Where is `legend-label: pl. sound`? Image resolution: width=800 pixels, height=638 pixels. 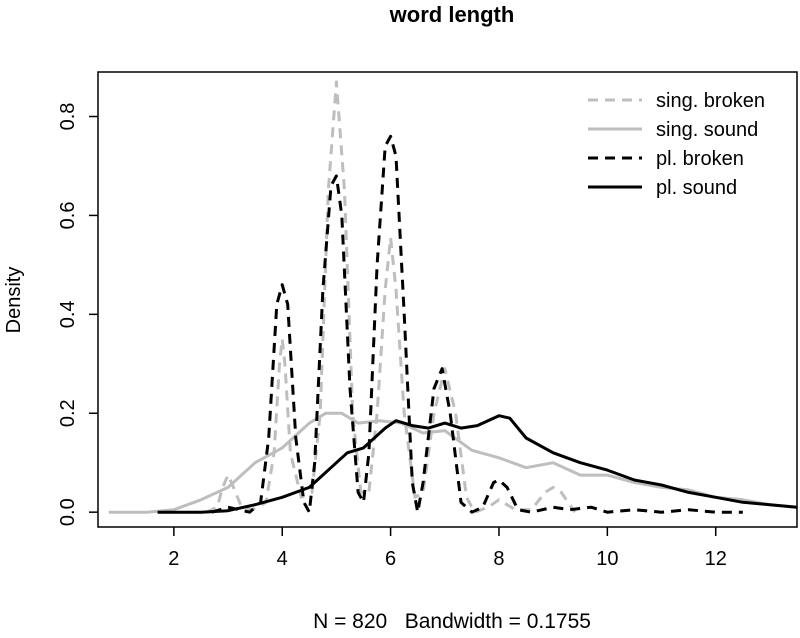
legend-label: pl. sound is located at coordinates (696, 188).